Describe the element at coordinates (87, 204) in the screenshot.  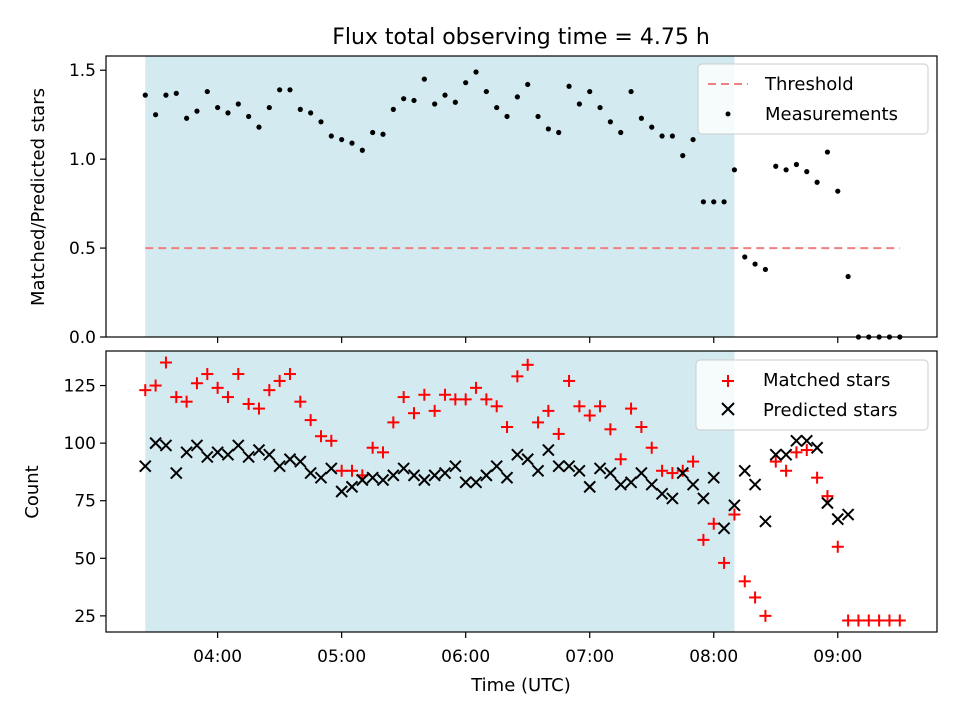
I see `ratio-y-ticks: 0.0 0.5 1.0 1.5` at that location.